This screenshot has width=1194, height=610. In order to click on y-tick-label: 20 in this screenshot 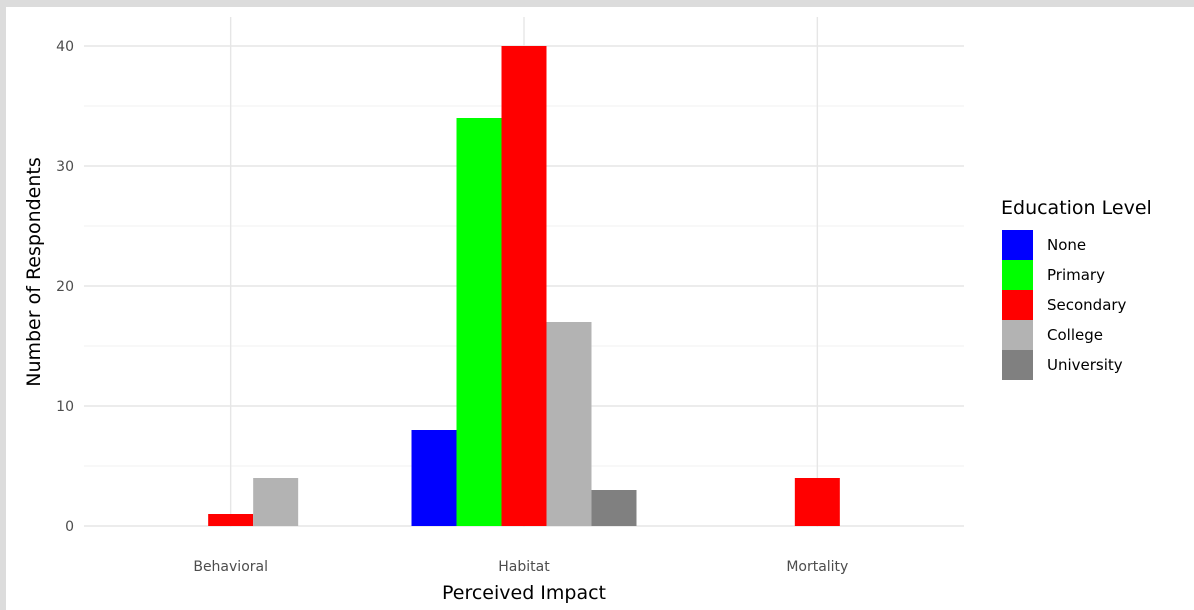, I will do `click(65, 287)`.